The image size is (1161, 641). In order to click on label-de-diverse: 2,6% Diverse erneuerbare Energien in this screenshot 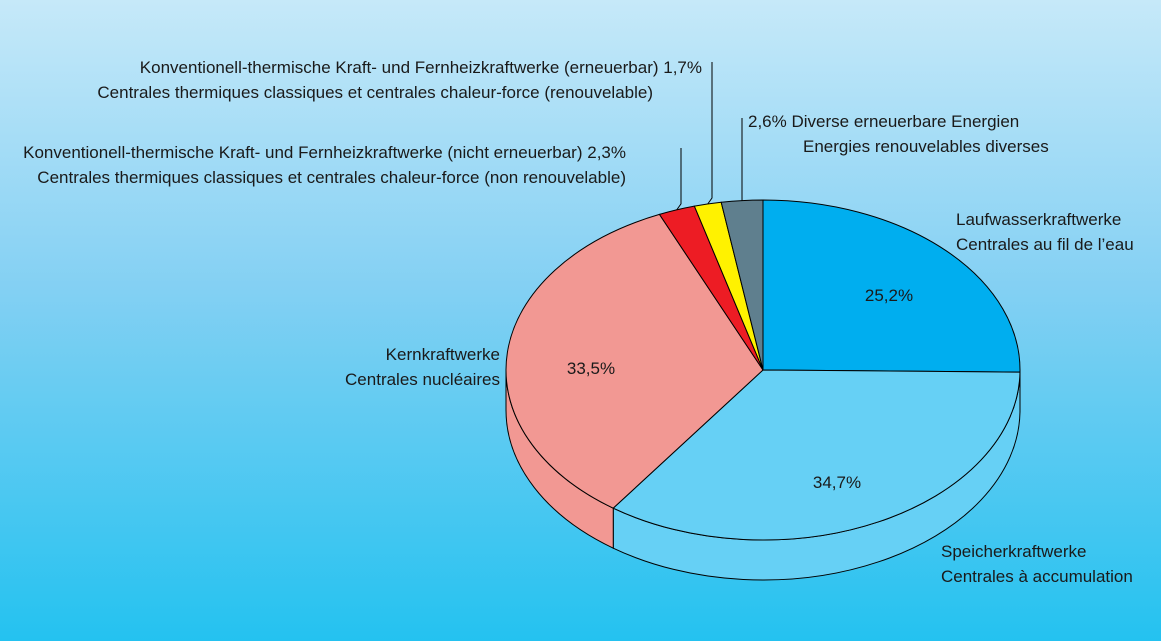, I will do `click(883, 121)`.